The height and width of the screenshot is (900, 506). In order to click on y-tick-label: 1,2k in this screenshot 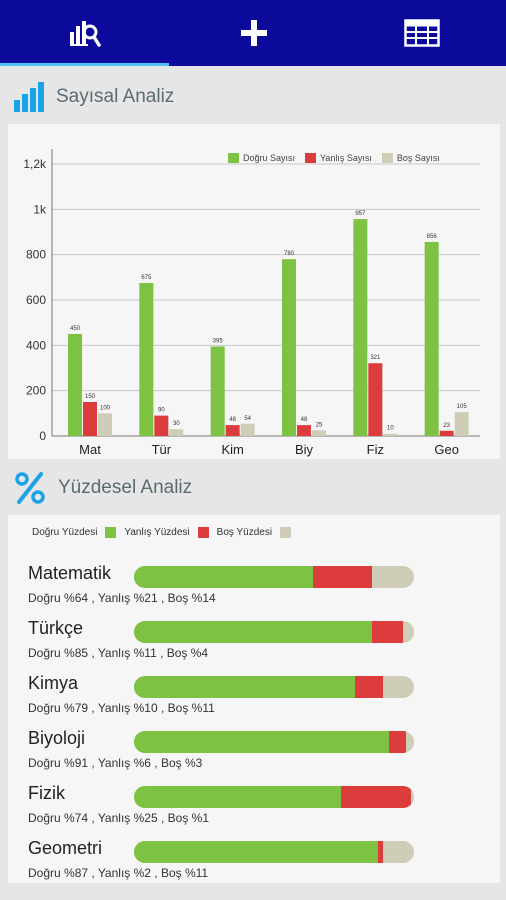, I will do `click(35, 164)`.